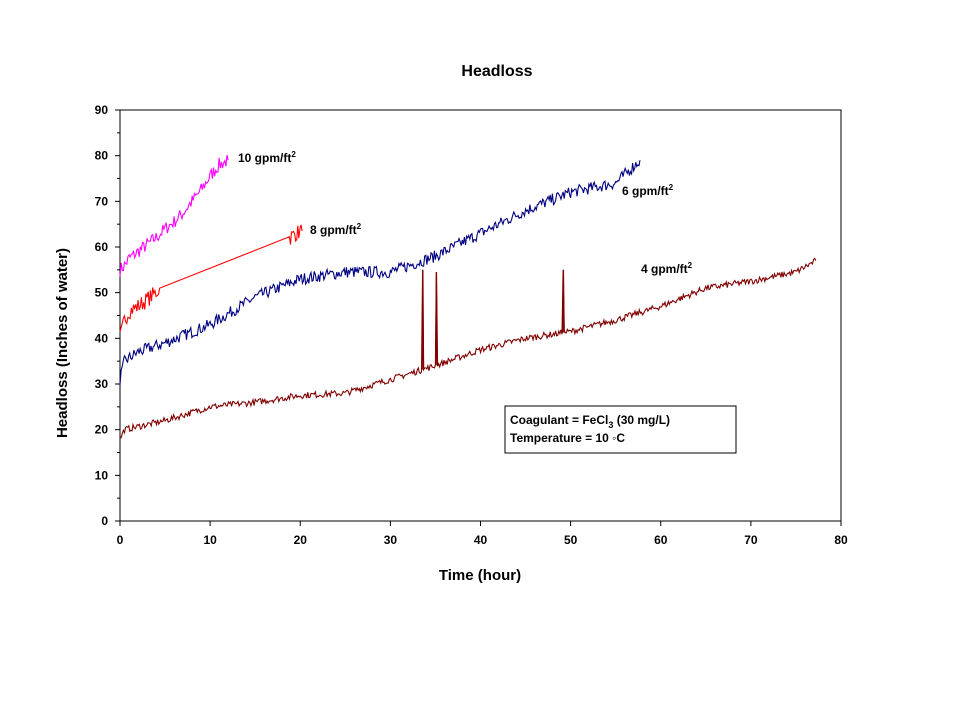 The height and width of the screenshot is (720, 960). I want to click on annotation-coagulant-sub: 3, so click(610, 425).